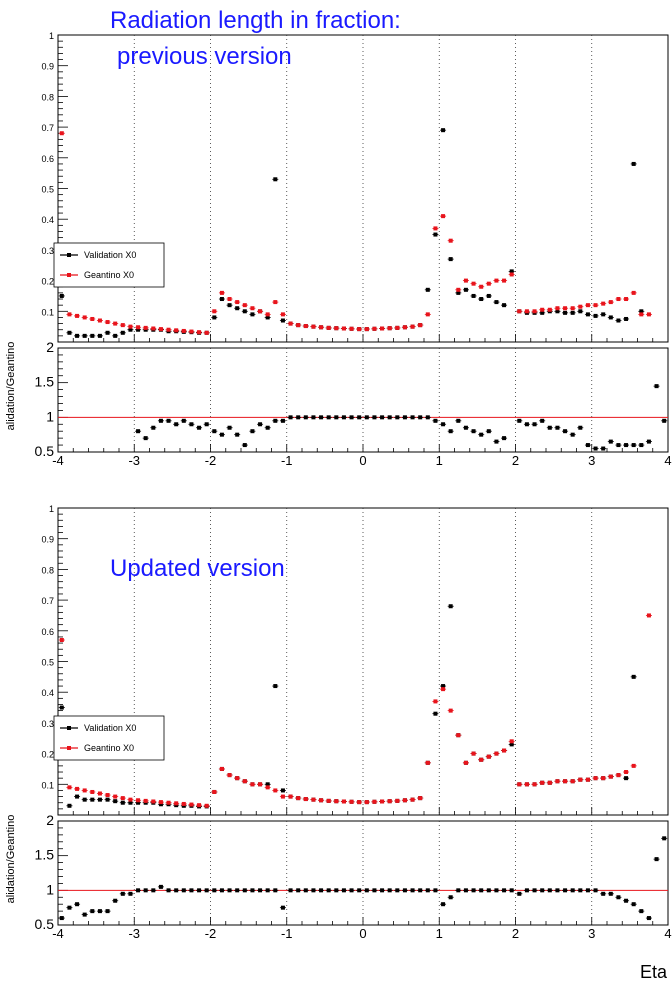 Image resolution: width=672 pixels, height=983 pixels. What do you see at coordinates (439, 933) in the screenshot?
I see `x-tick-label: 1` at bounding box center [439, 933].